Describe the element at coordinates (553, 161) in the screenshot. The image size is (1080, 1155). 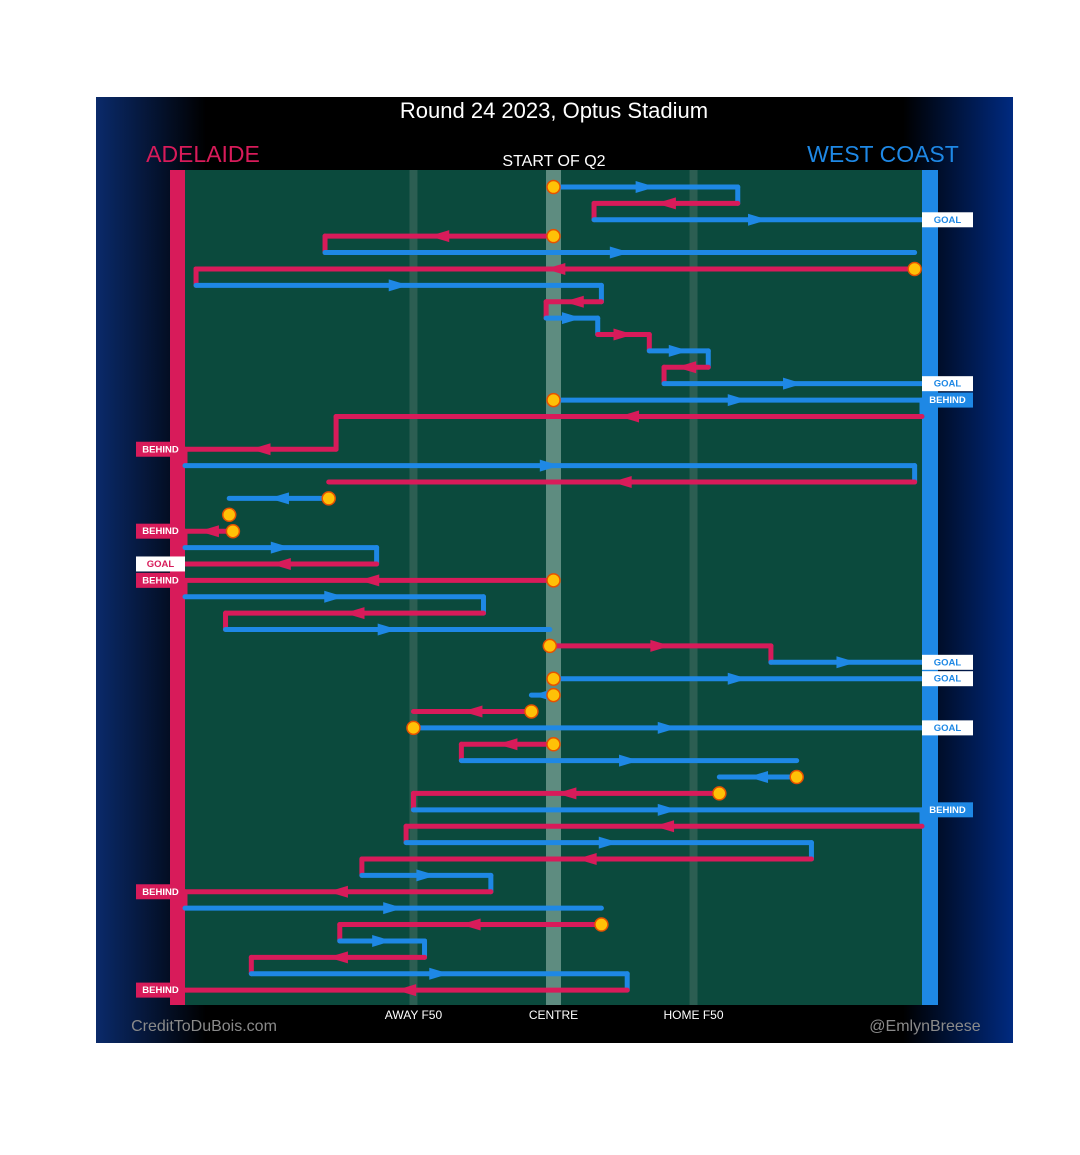
I see `period-label: START OF Q2` at that location.